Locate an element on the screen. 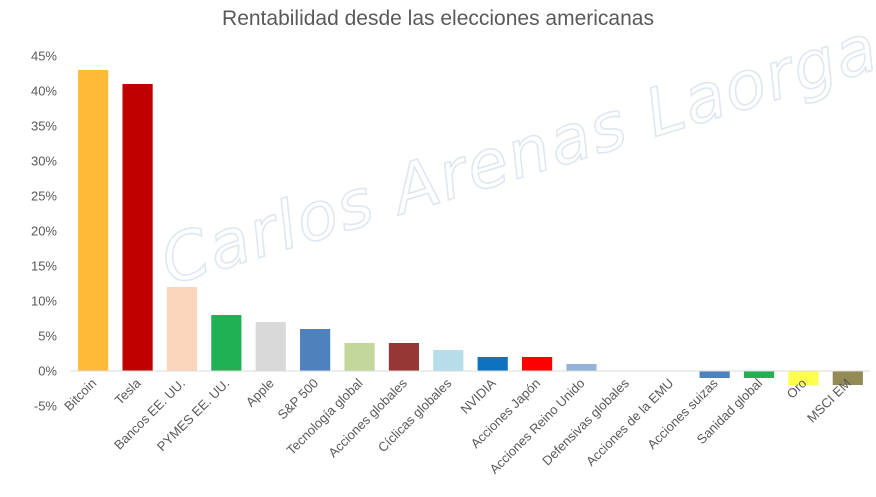 This screenshot has height=497, width=876. x-tick-label: Bitcoin is located at coordinates (80, 395).